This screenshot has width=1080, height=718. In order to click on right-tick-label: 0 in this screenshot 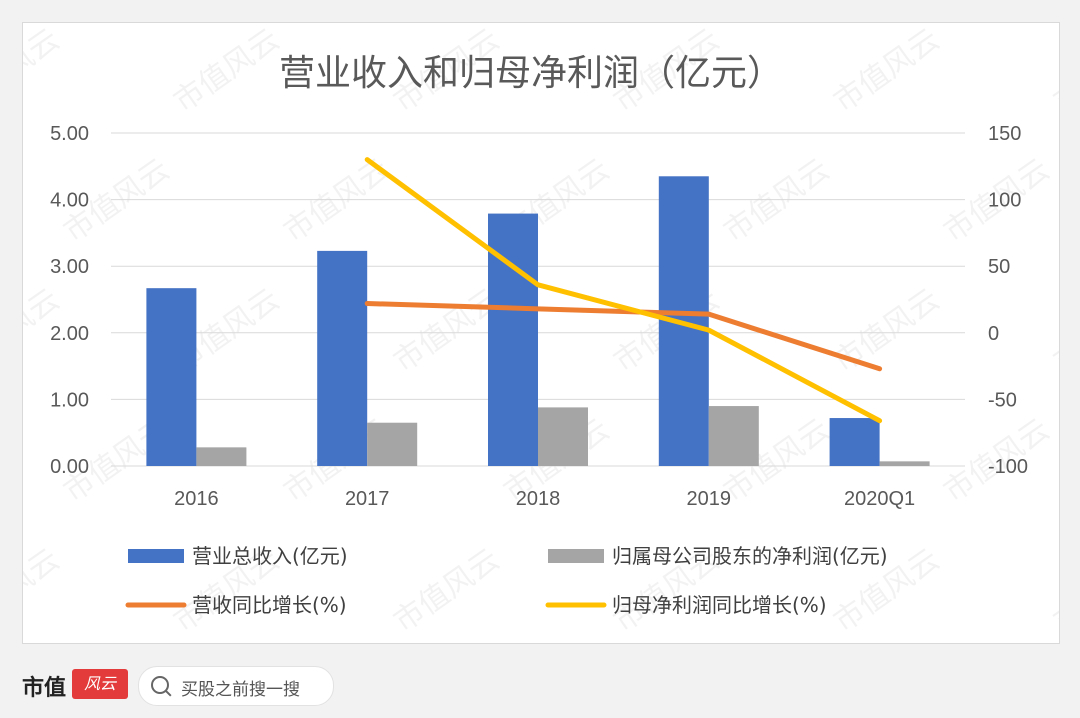, I will do `click(993, 334)`.